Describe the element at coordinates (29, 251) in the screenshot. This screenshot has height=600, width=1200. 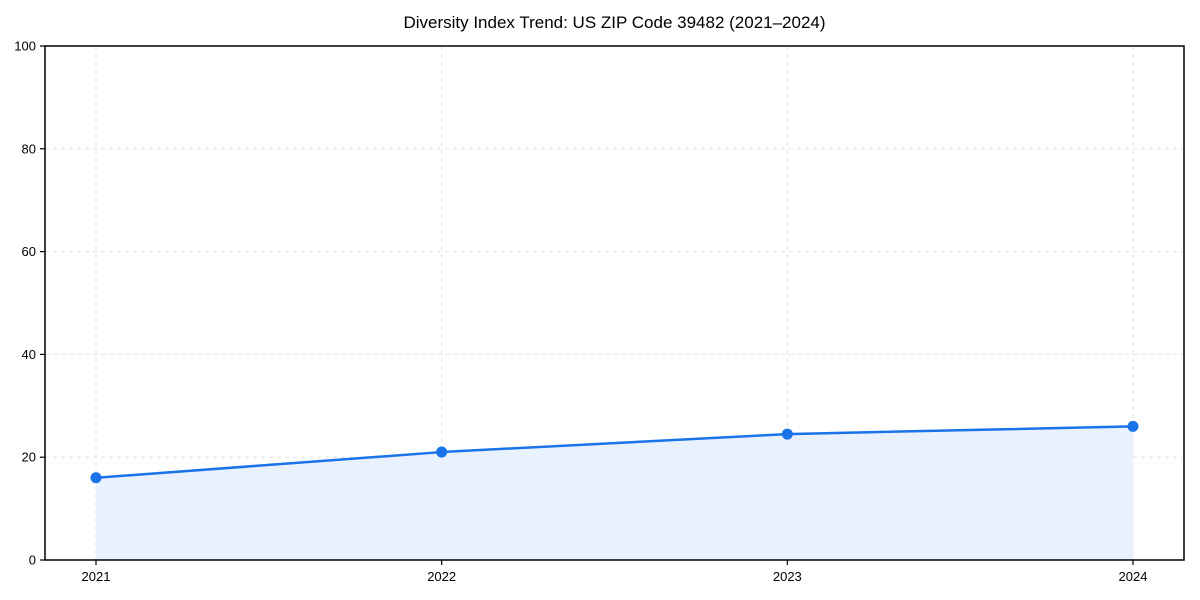
I see `y-tick-label: 60` at that location.